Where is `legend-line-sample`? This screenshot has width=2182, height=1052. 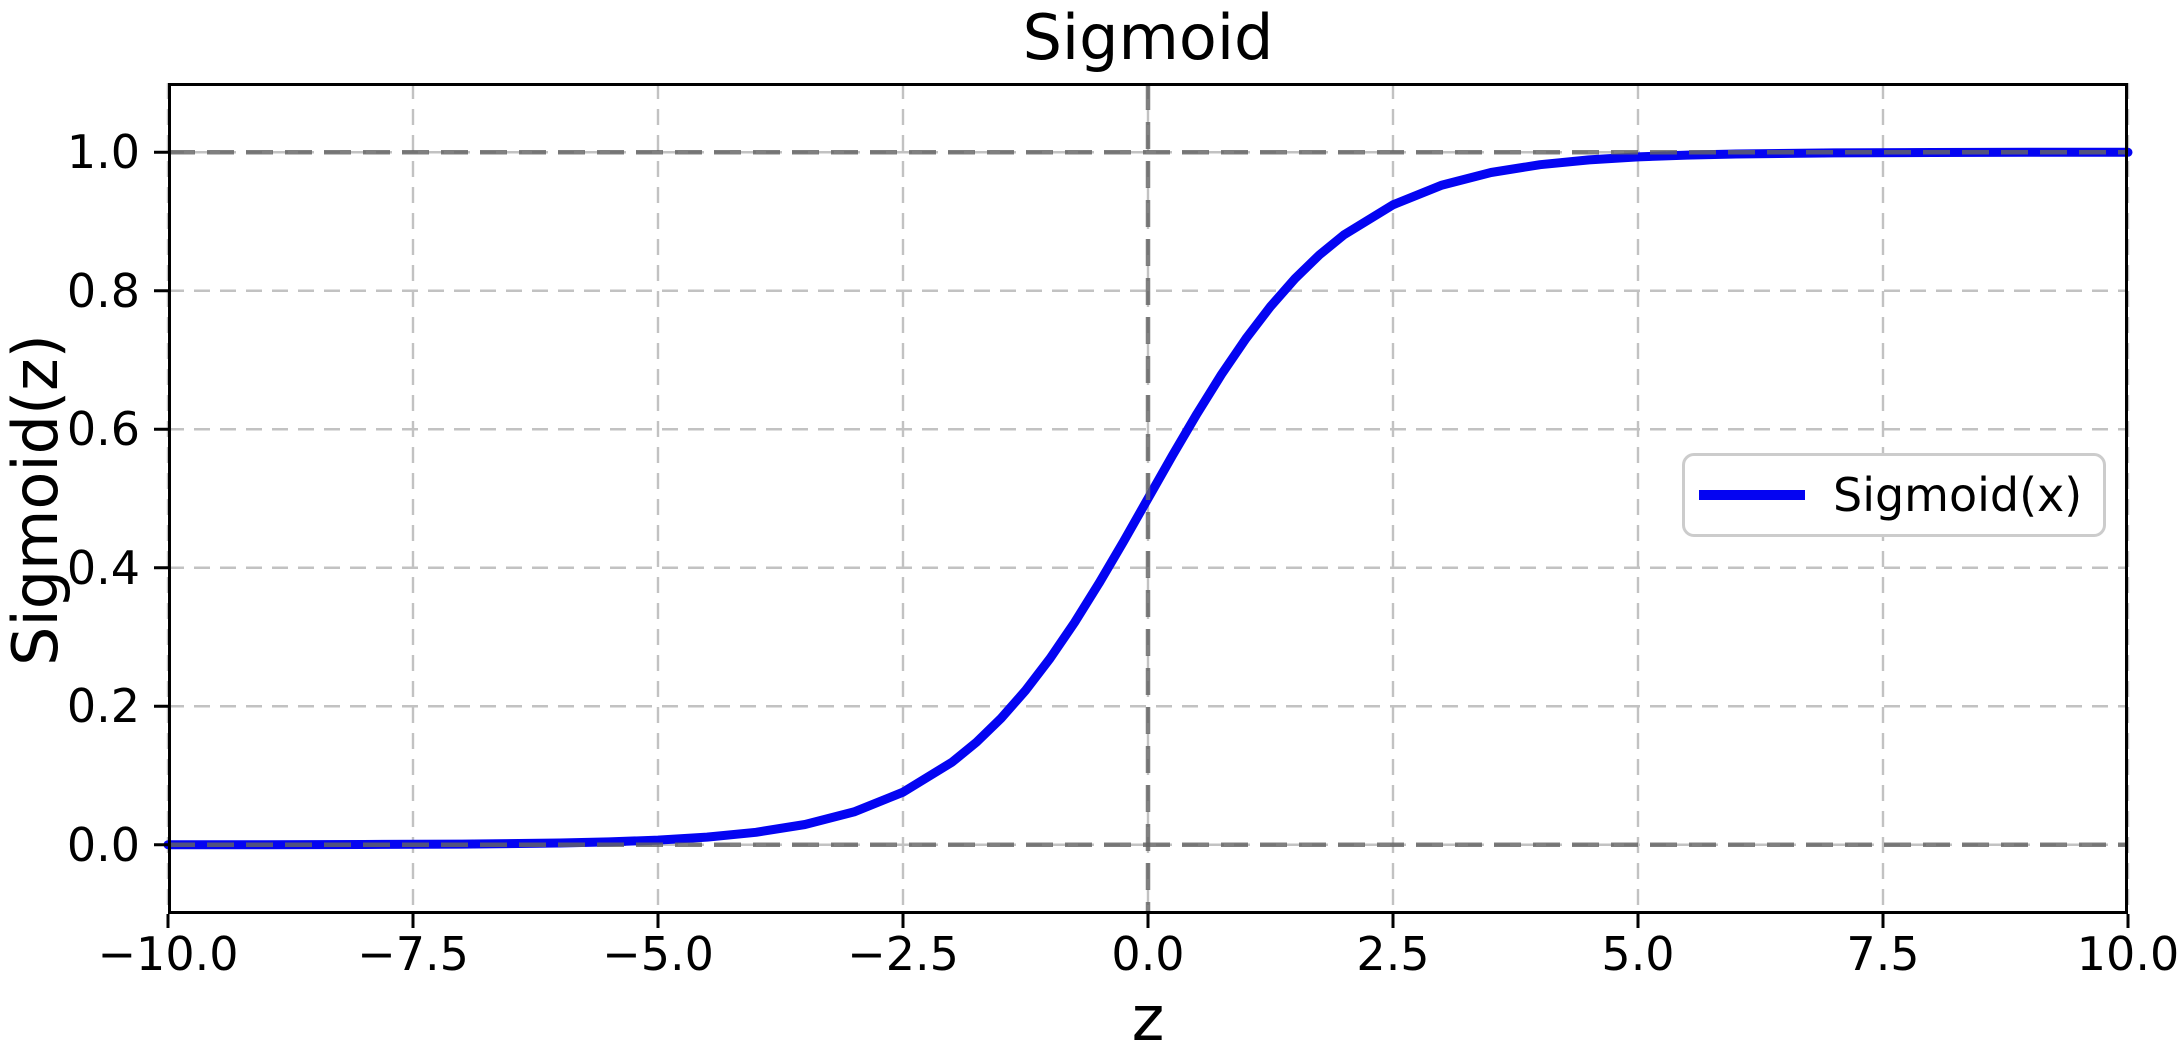 legend-line-sample is located at coordinates (1752, 495).